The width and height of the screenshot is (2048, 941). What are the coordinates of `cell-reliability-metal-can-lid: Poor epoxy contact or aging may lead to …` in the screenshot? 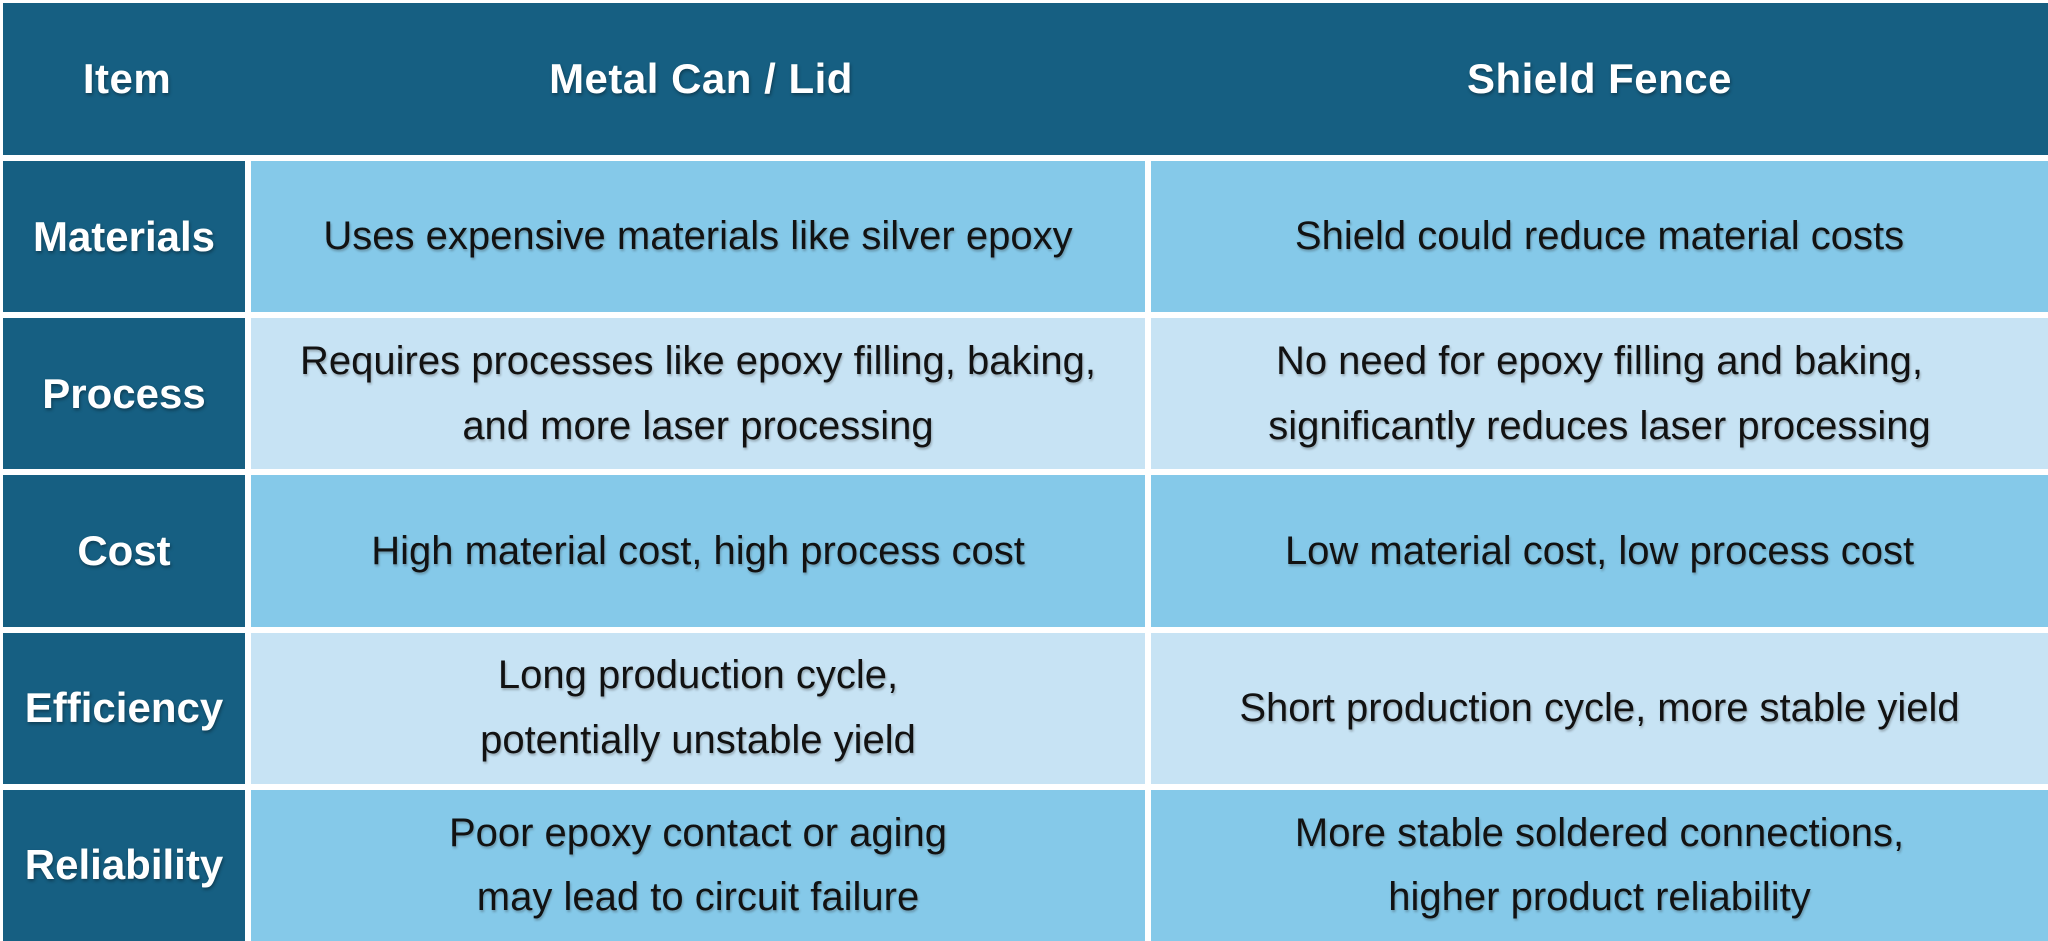 It's located at (698, 865).